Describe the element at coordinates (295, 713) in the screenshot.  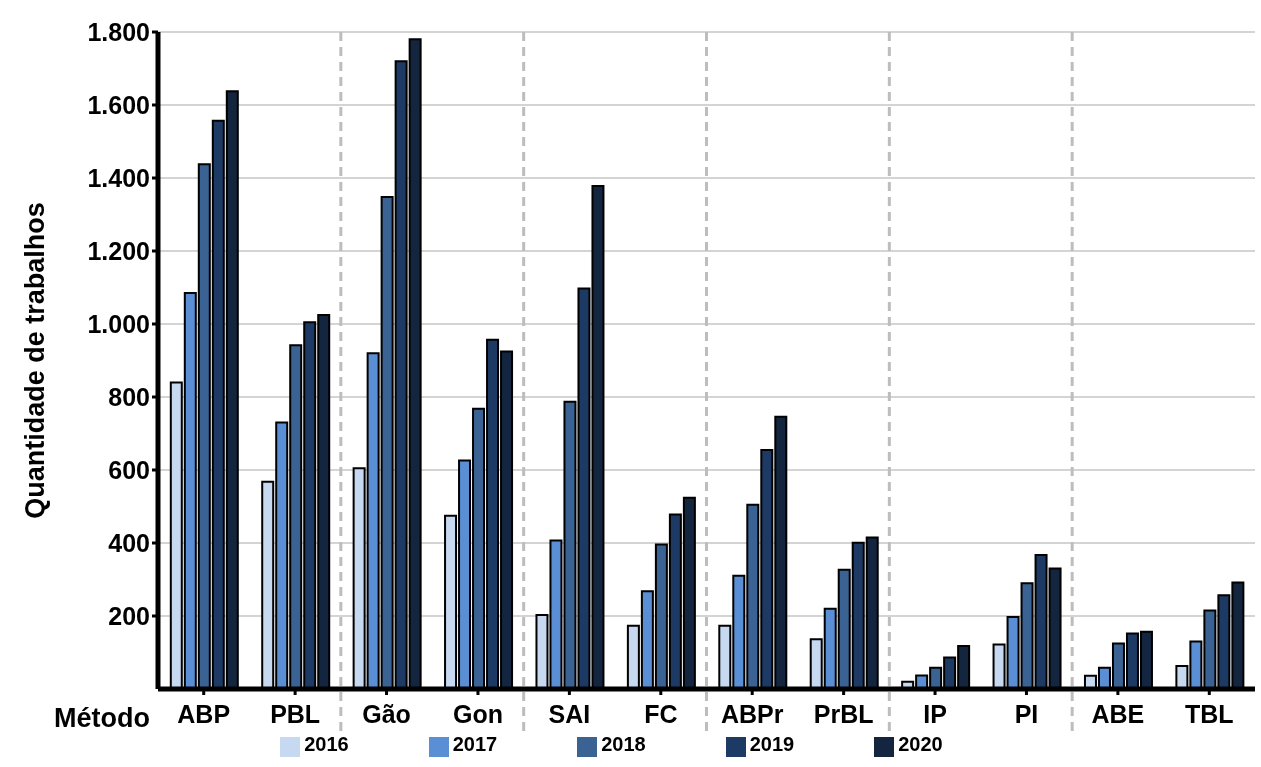
I see `x-tick-label: PBL` at that location.